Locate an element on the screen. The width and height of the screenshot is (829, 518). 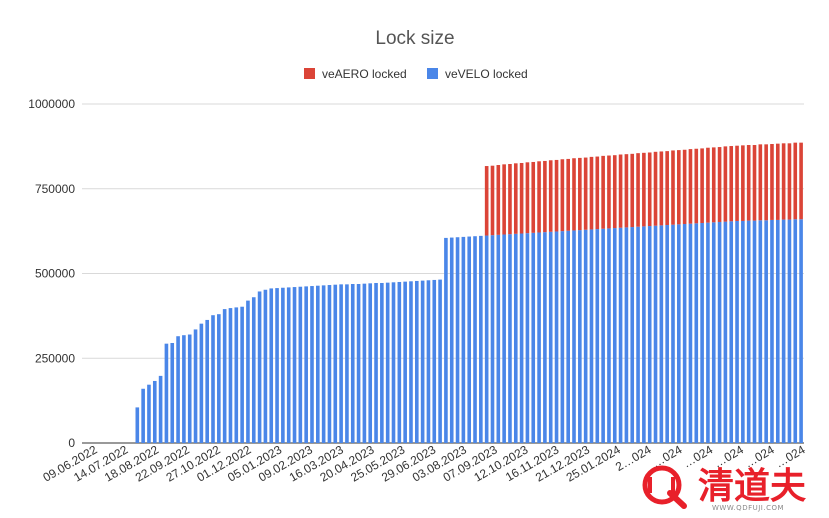
watermark-text: 清道夫 is located at coordinates (752, 486).